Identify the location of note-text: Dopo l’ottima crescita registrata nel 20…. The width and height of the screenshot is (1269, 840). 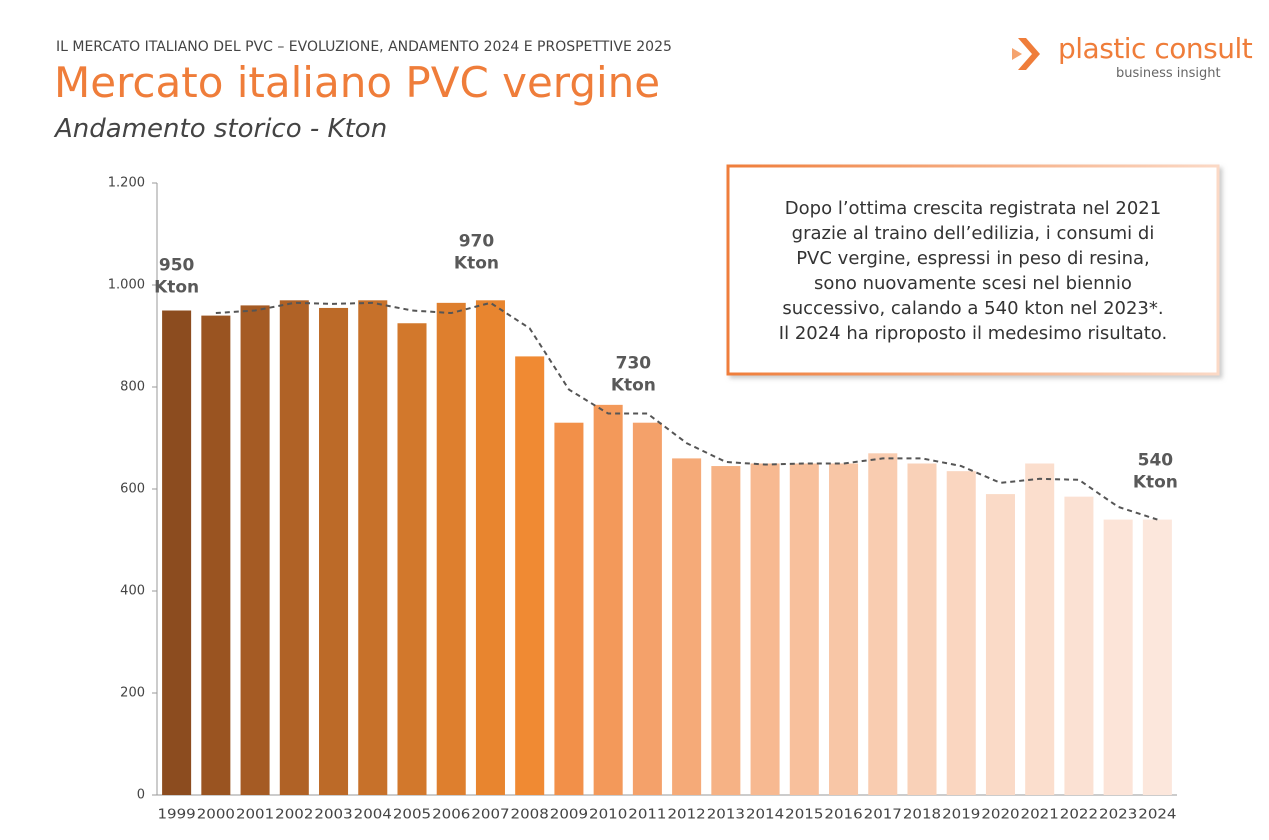
(973, 208).